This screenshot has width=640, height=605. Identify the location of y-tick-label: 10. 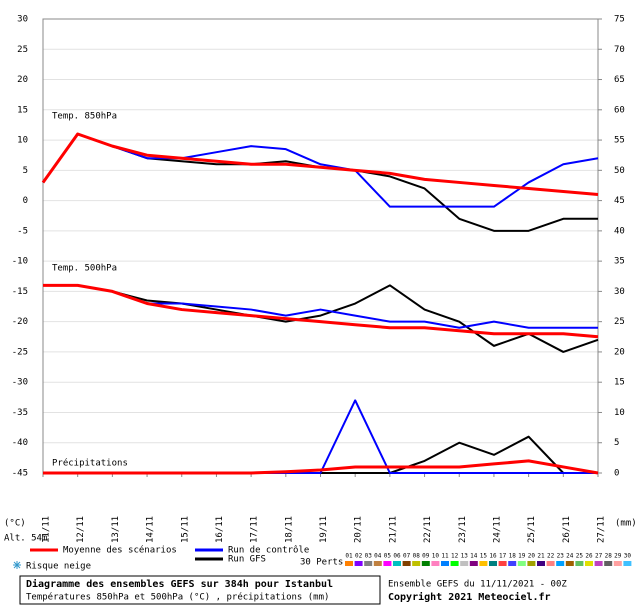
(22, 141).